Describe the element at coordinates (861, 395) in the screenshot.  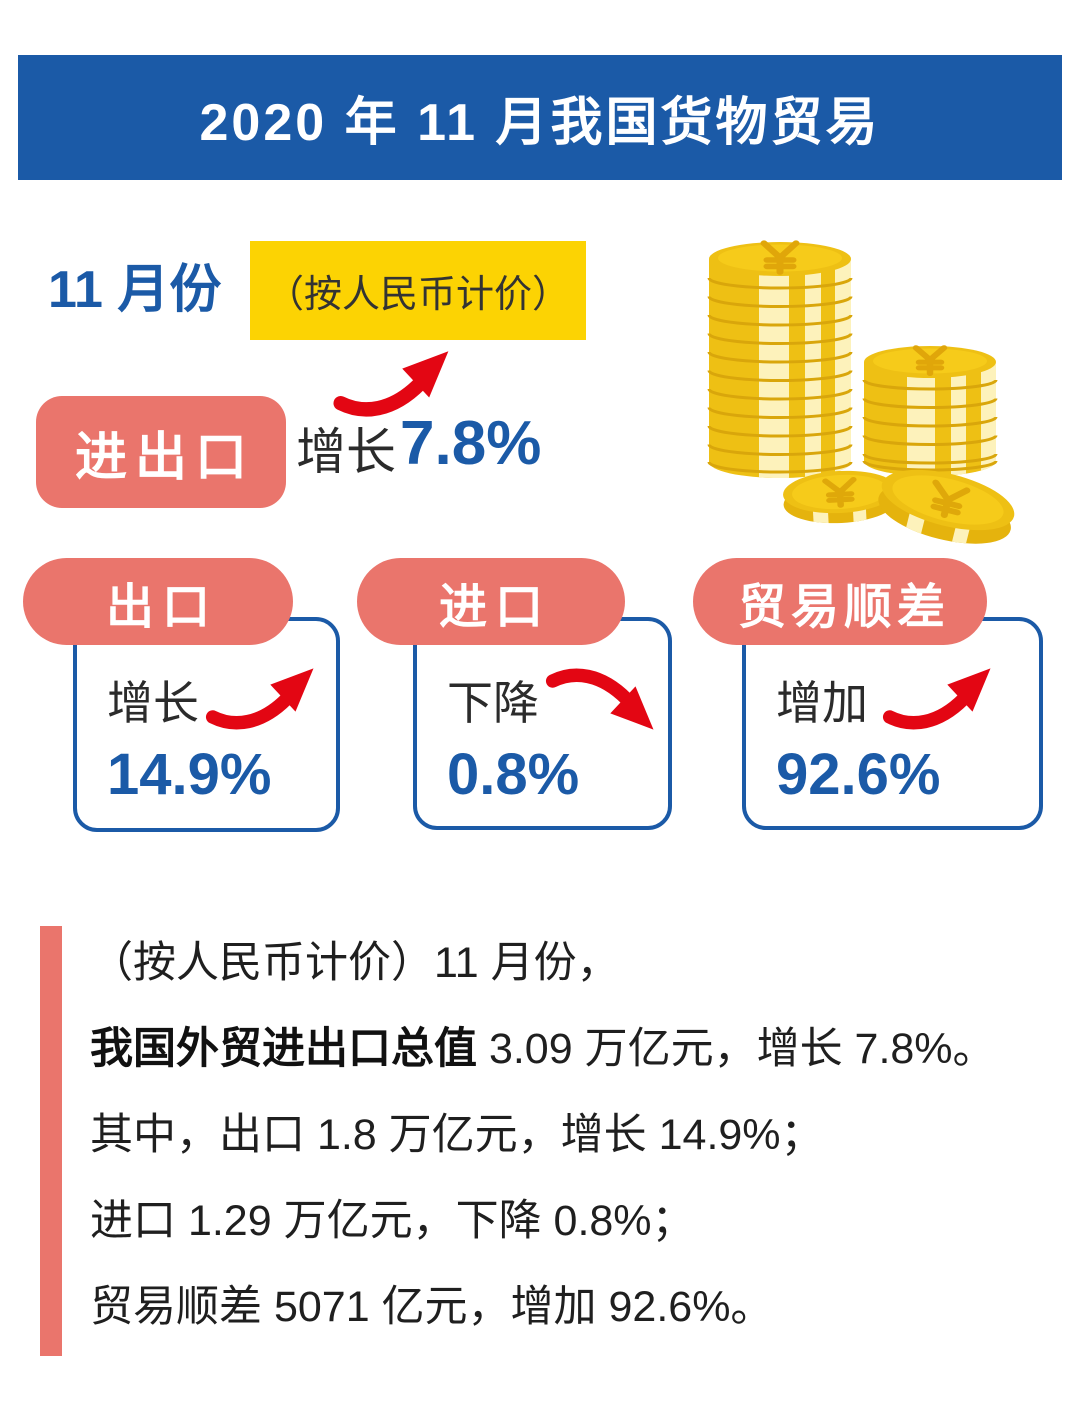
I see `coins-icon` at that location.